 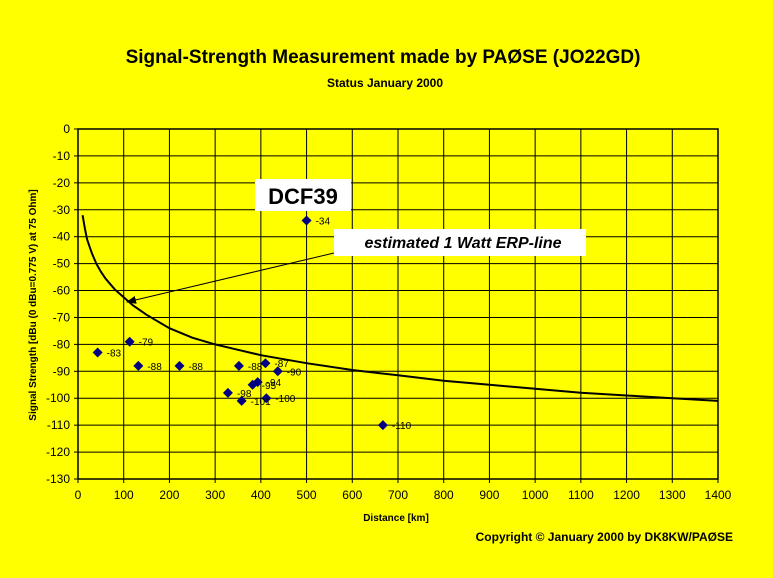 What do you see at coordinates (58, 479) in the screenshot?
I see `y-tick-label: -130` at bounding box center [58, 479].